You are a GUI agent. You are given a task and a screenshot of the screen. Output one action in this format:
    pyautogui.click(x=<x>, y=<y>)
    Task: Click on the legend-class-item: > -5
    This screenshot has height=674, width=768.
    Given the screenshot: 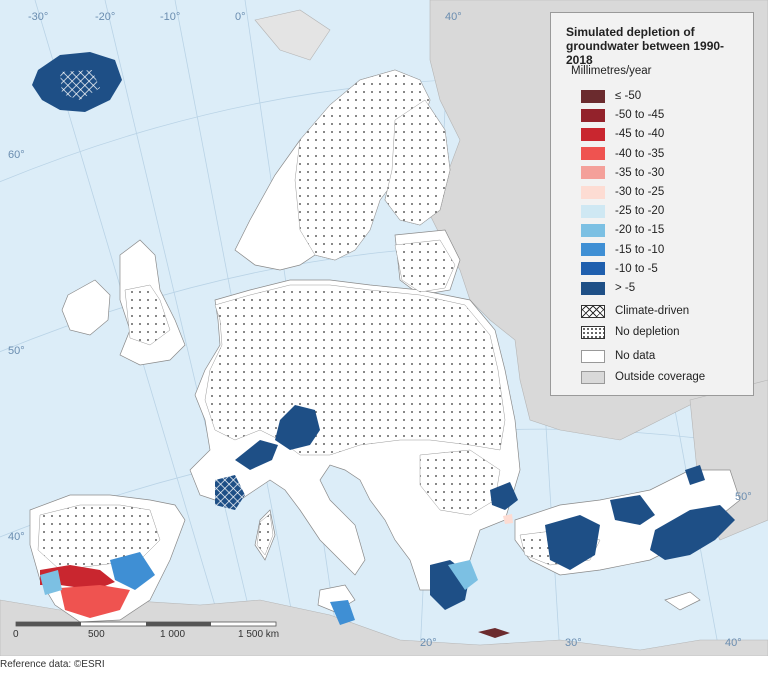 What is the action you would take?
    pyautogui.click(x=608, y=288)
    